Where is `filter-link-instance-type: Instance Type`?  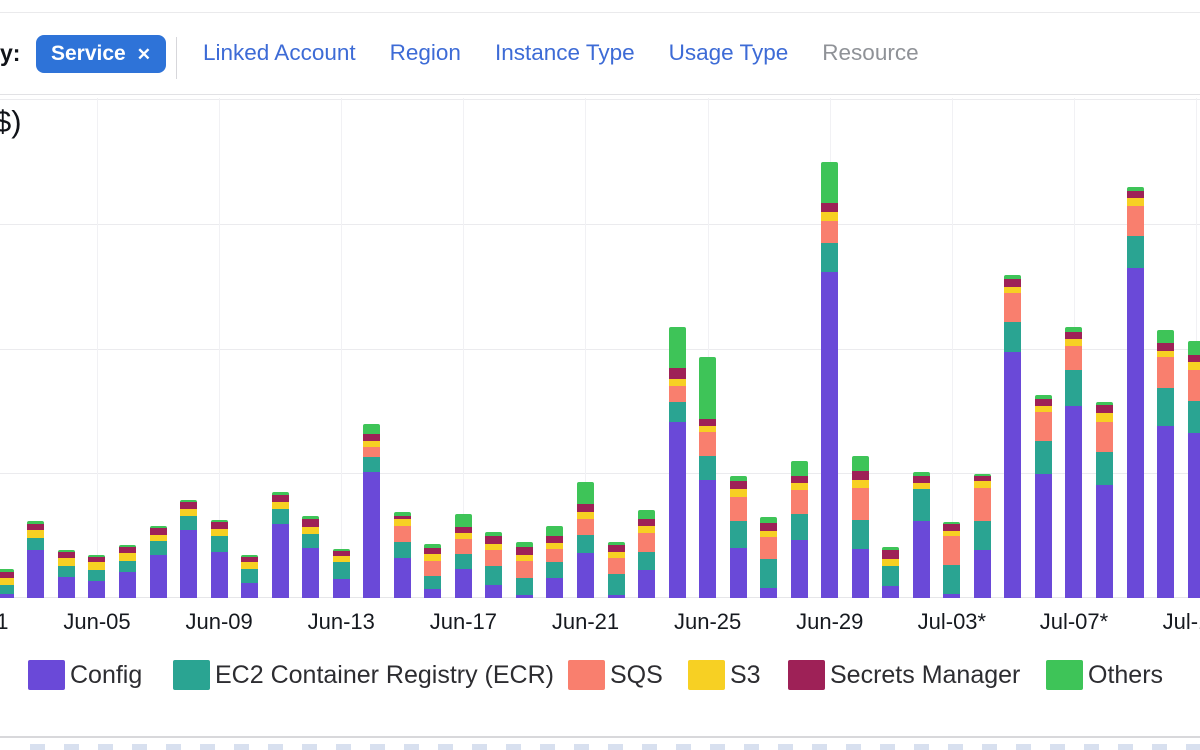 filter-link-instance-type: Instance Type is located at coordinates (564, 52).